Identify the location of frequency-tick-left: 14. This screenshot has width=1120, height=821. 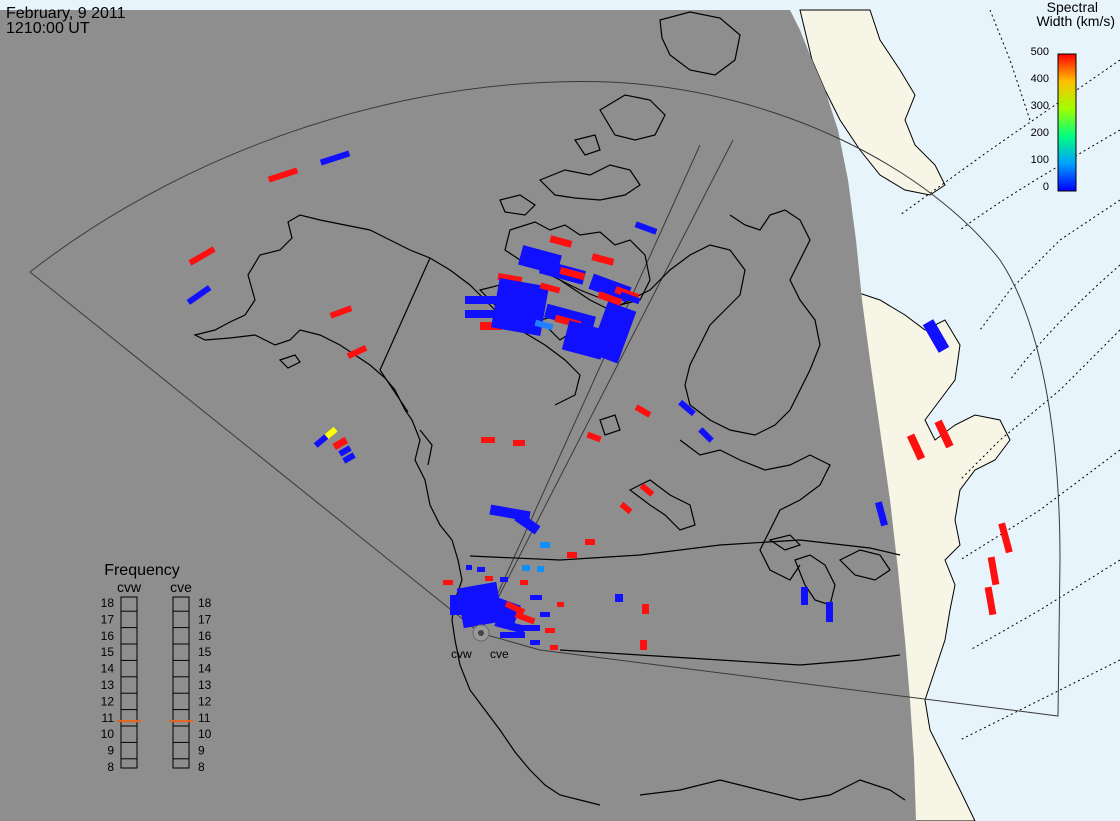
(108, 669).